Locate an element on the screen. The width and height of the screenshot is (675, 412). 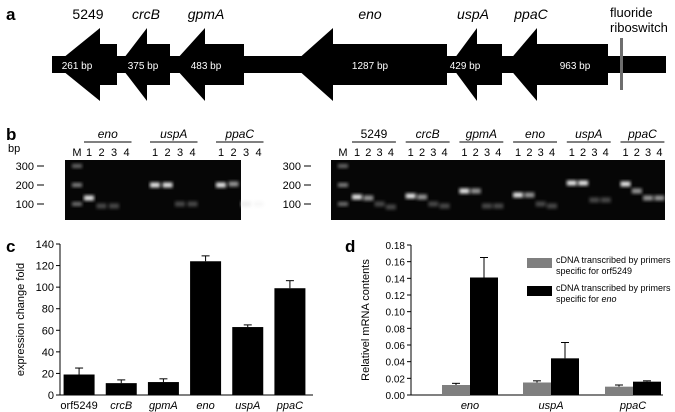
c-ytick-label: 40 is located at coordinates (48, 353).